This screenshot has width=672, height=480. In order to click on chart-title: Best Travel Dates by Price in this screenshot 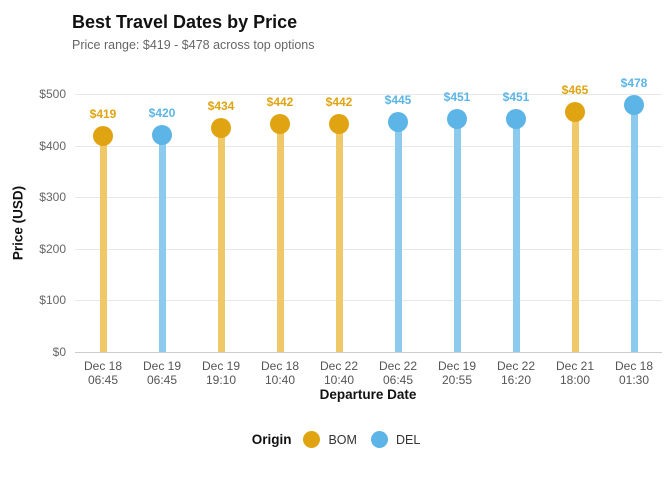, I will do `click(185, 22)`.